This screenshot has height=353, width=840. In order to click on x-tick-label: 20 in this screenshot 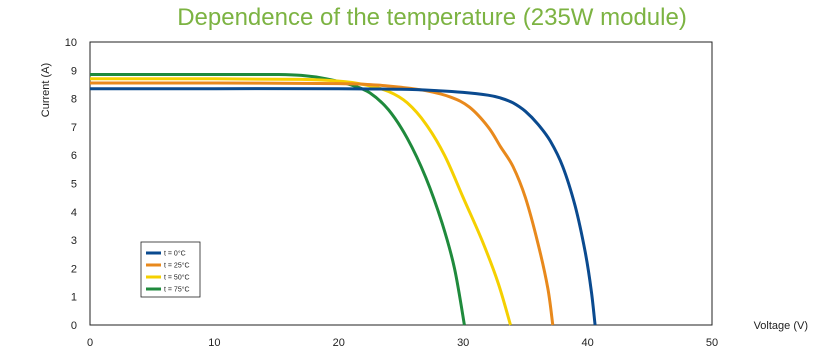, I will do `click(339, 343)`.